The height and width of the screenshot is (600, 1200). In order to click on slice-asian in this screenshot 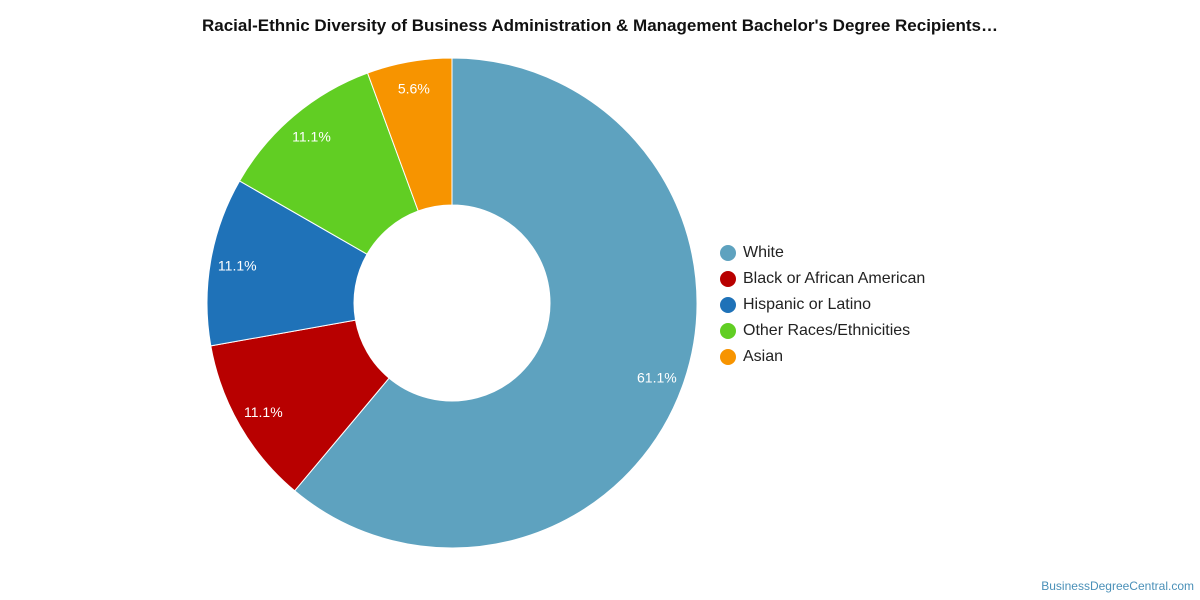, I will do `click(409, 134)`.